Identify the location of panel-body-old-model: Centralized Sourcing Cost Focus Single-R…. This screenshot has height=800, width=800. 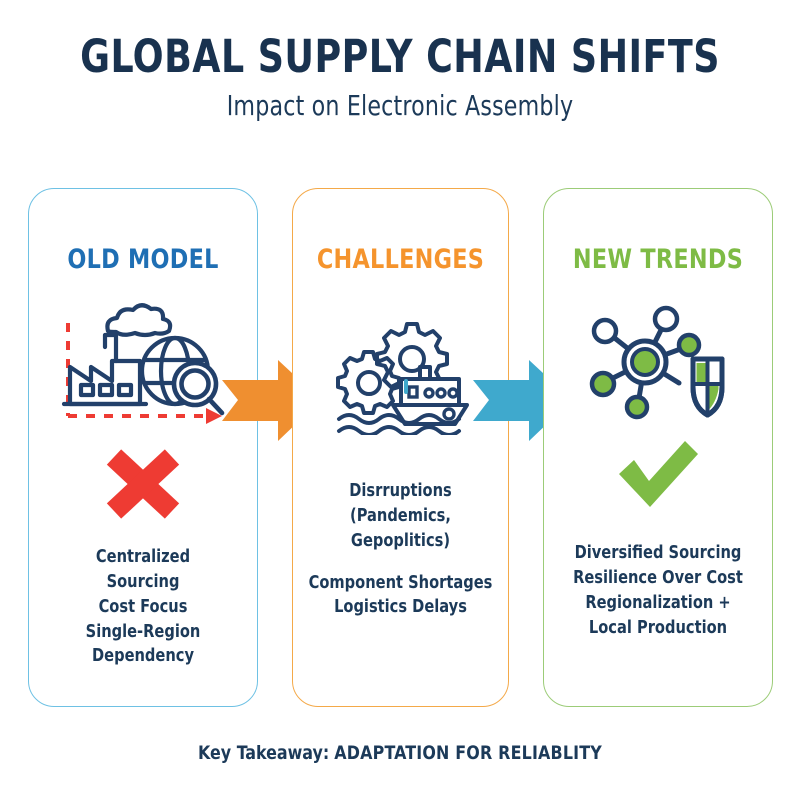
(143, 607).